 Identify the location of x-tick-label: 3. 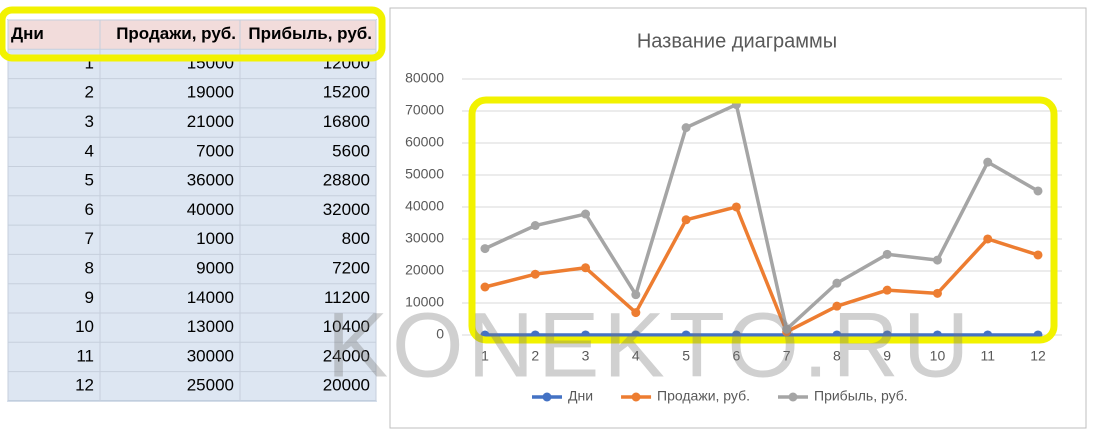
(586, 356).